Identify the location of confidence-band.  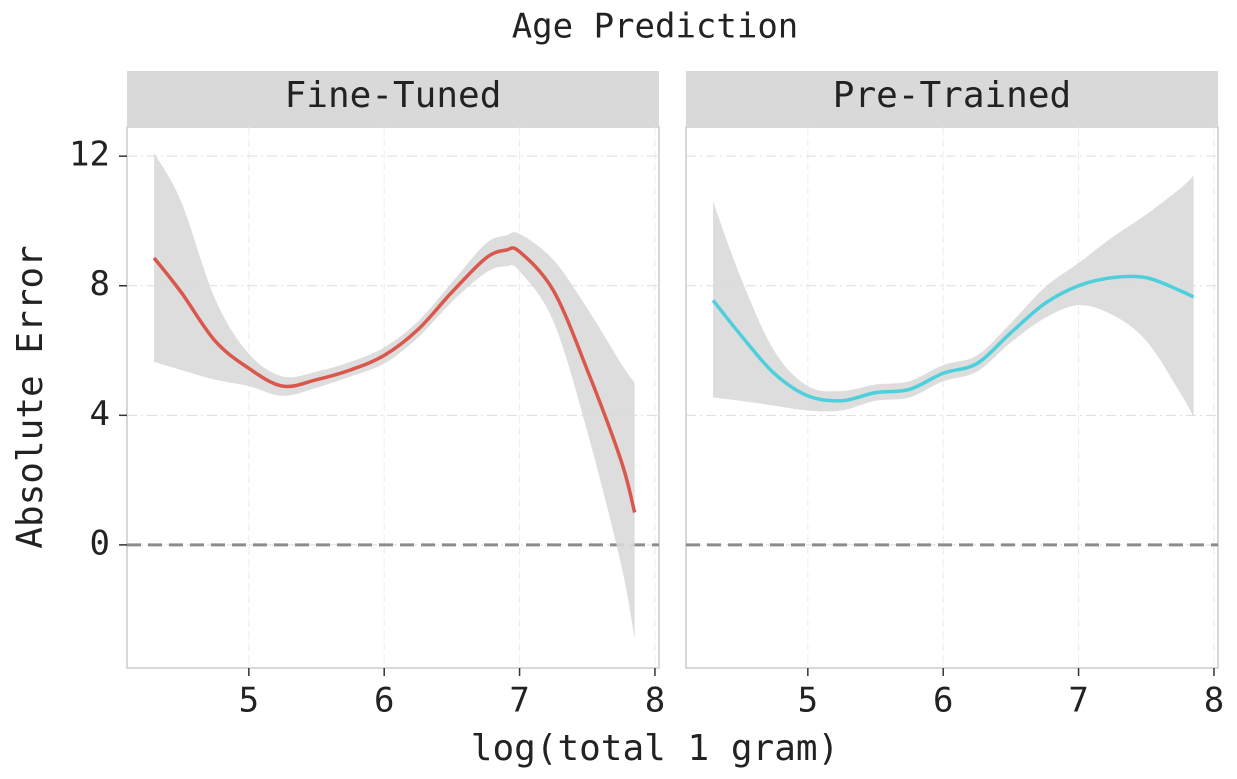
(953, 296).